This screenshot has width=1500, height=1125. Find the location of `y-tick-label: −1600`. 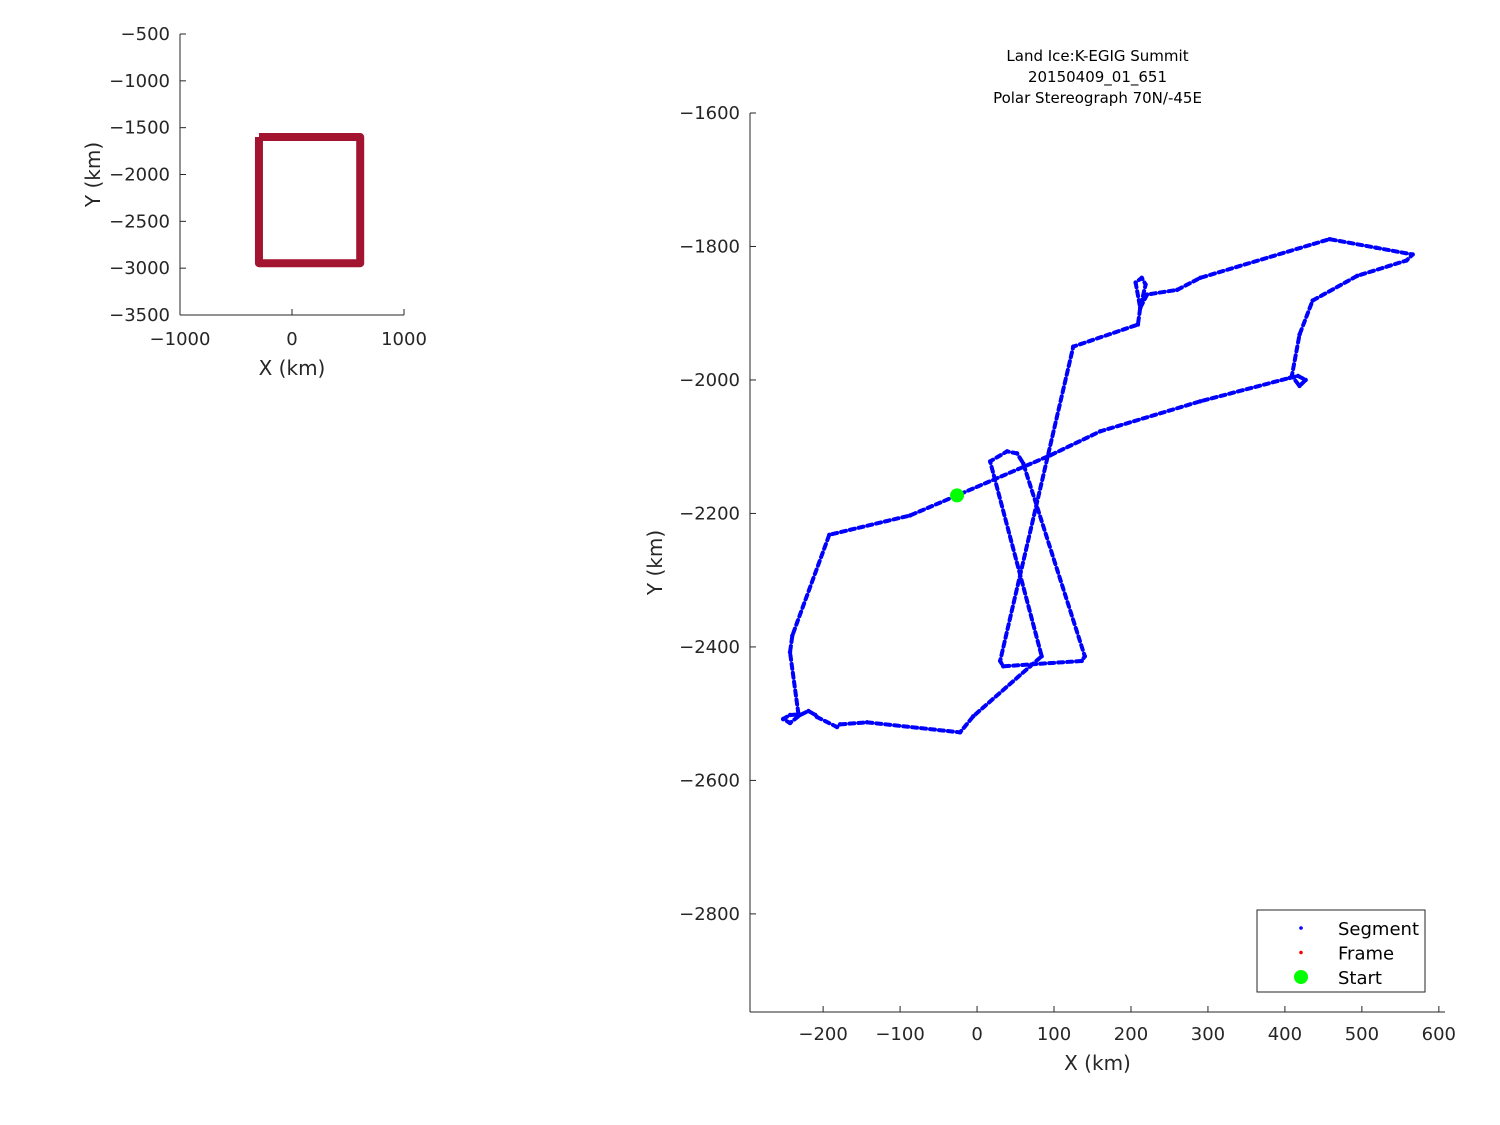

y-tick-label: −1600 is located at coordinates (709, 113).